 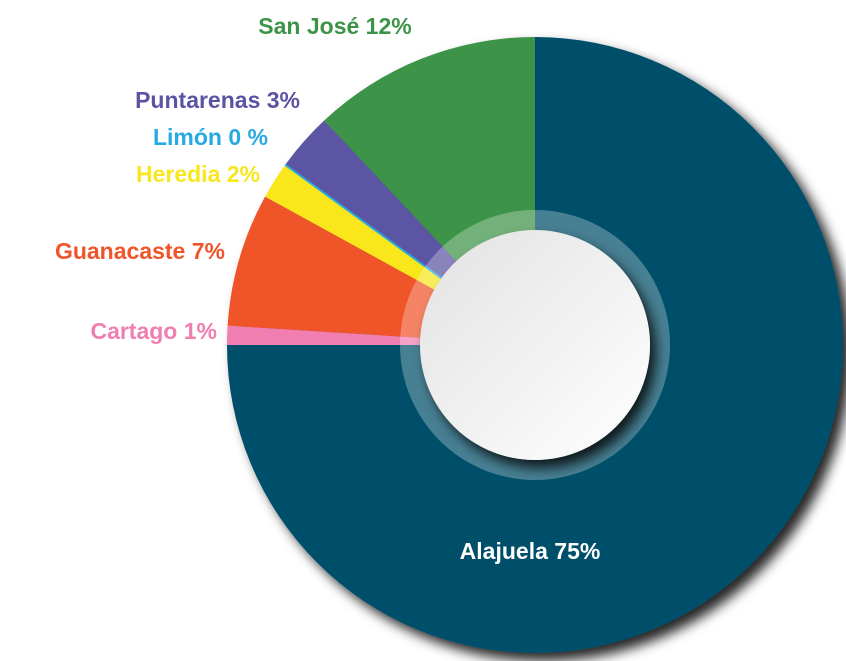 I want to click on donut-hole, so click(x=535, y=345).